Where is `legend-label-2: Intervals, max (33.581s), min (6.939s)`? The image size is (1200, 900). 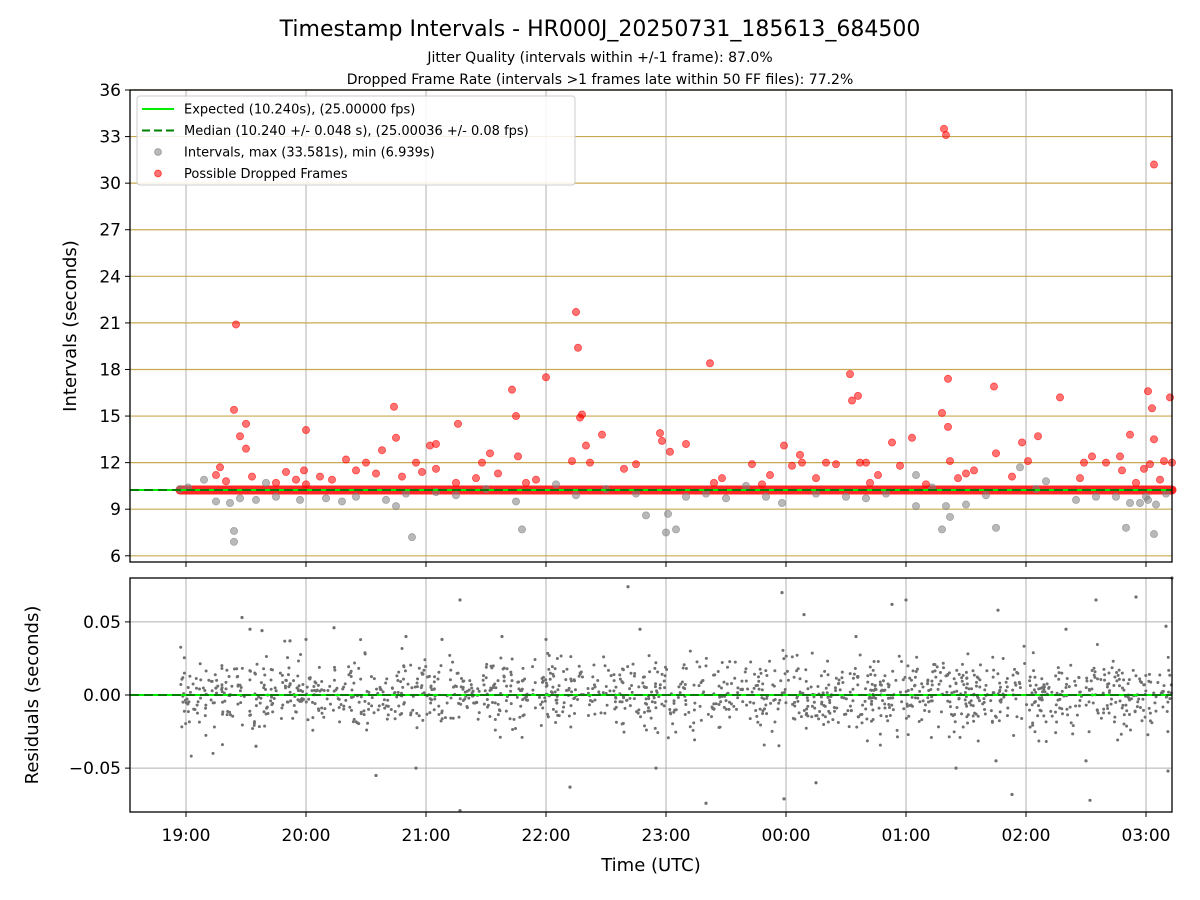
legend-label-2: Intervals, max (33.581s), min (6.939s) is located at coordinates (309, 153).